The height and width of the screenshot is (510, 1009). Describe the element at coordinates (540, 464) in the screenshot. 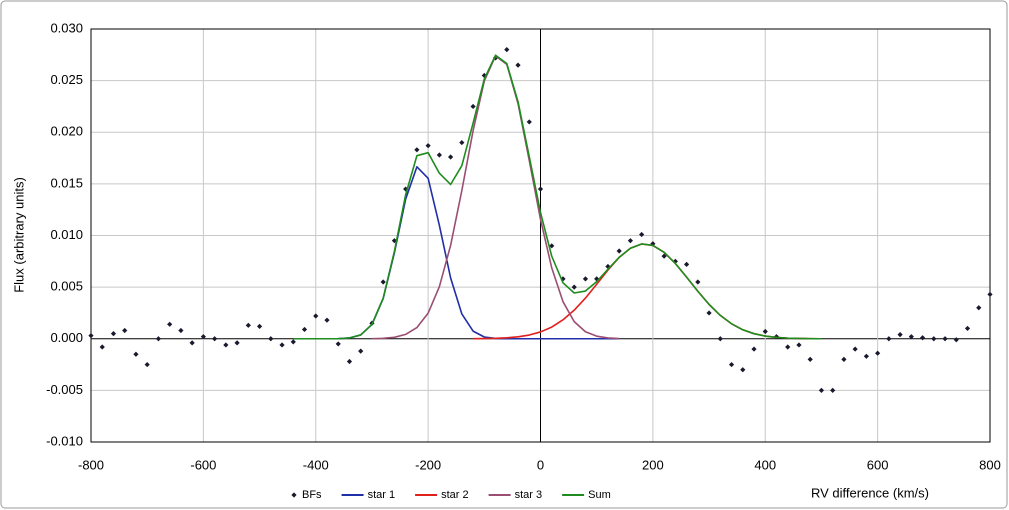

I see `x-tick-label: 0` at that location.